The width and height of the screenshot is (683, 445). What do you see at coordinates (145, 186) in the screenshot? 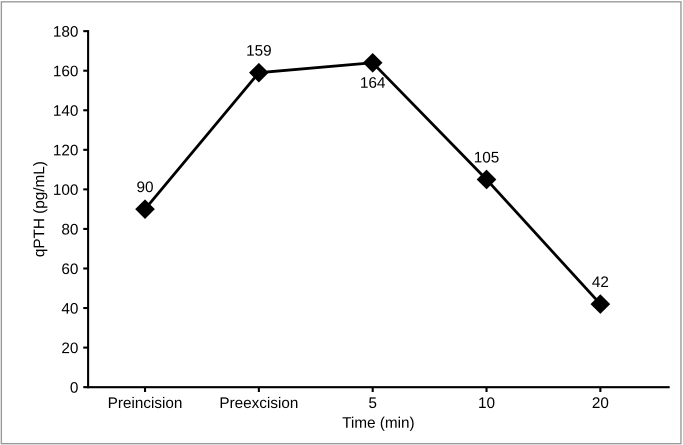
I see `data-label: 90` at bounding box center [145, 186].